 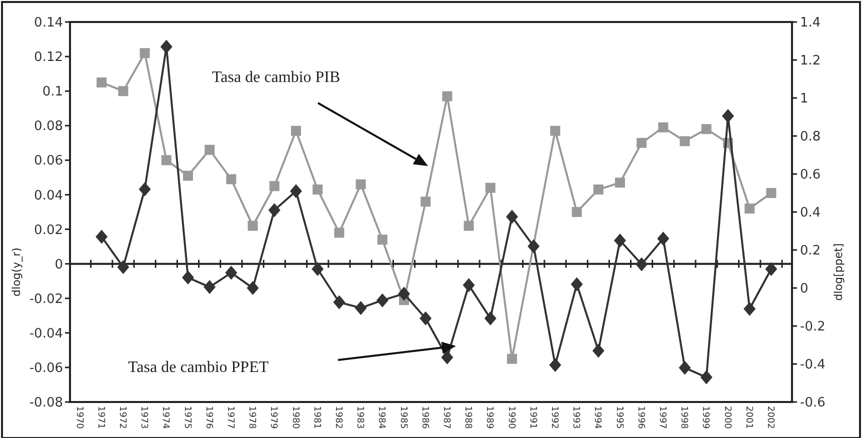 I want to click on x-tick-label: 1987, so click(x=446, y=417).